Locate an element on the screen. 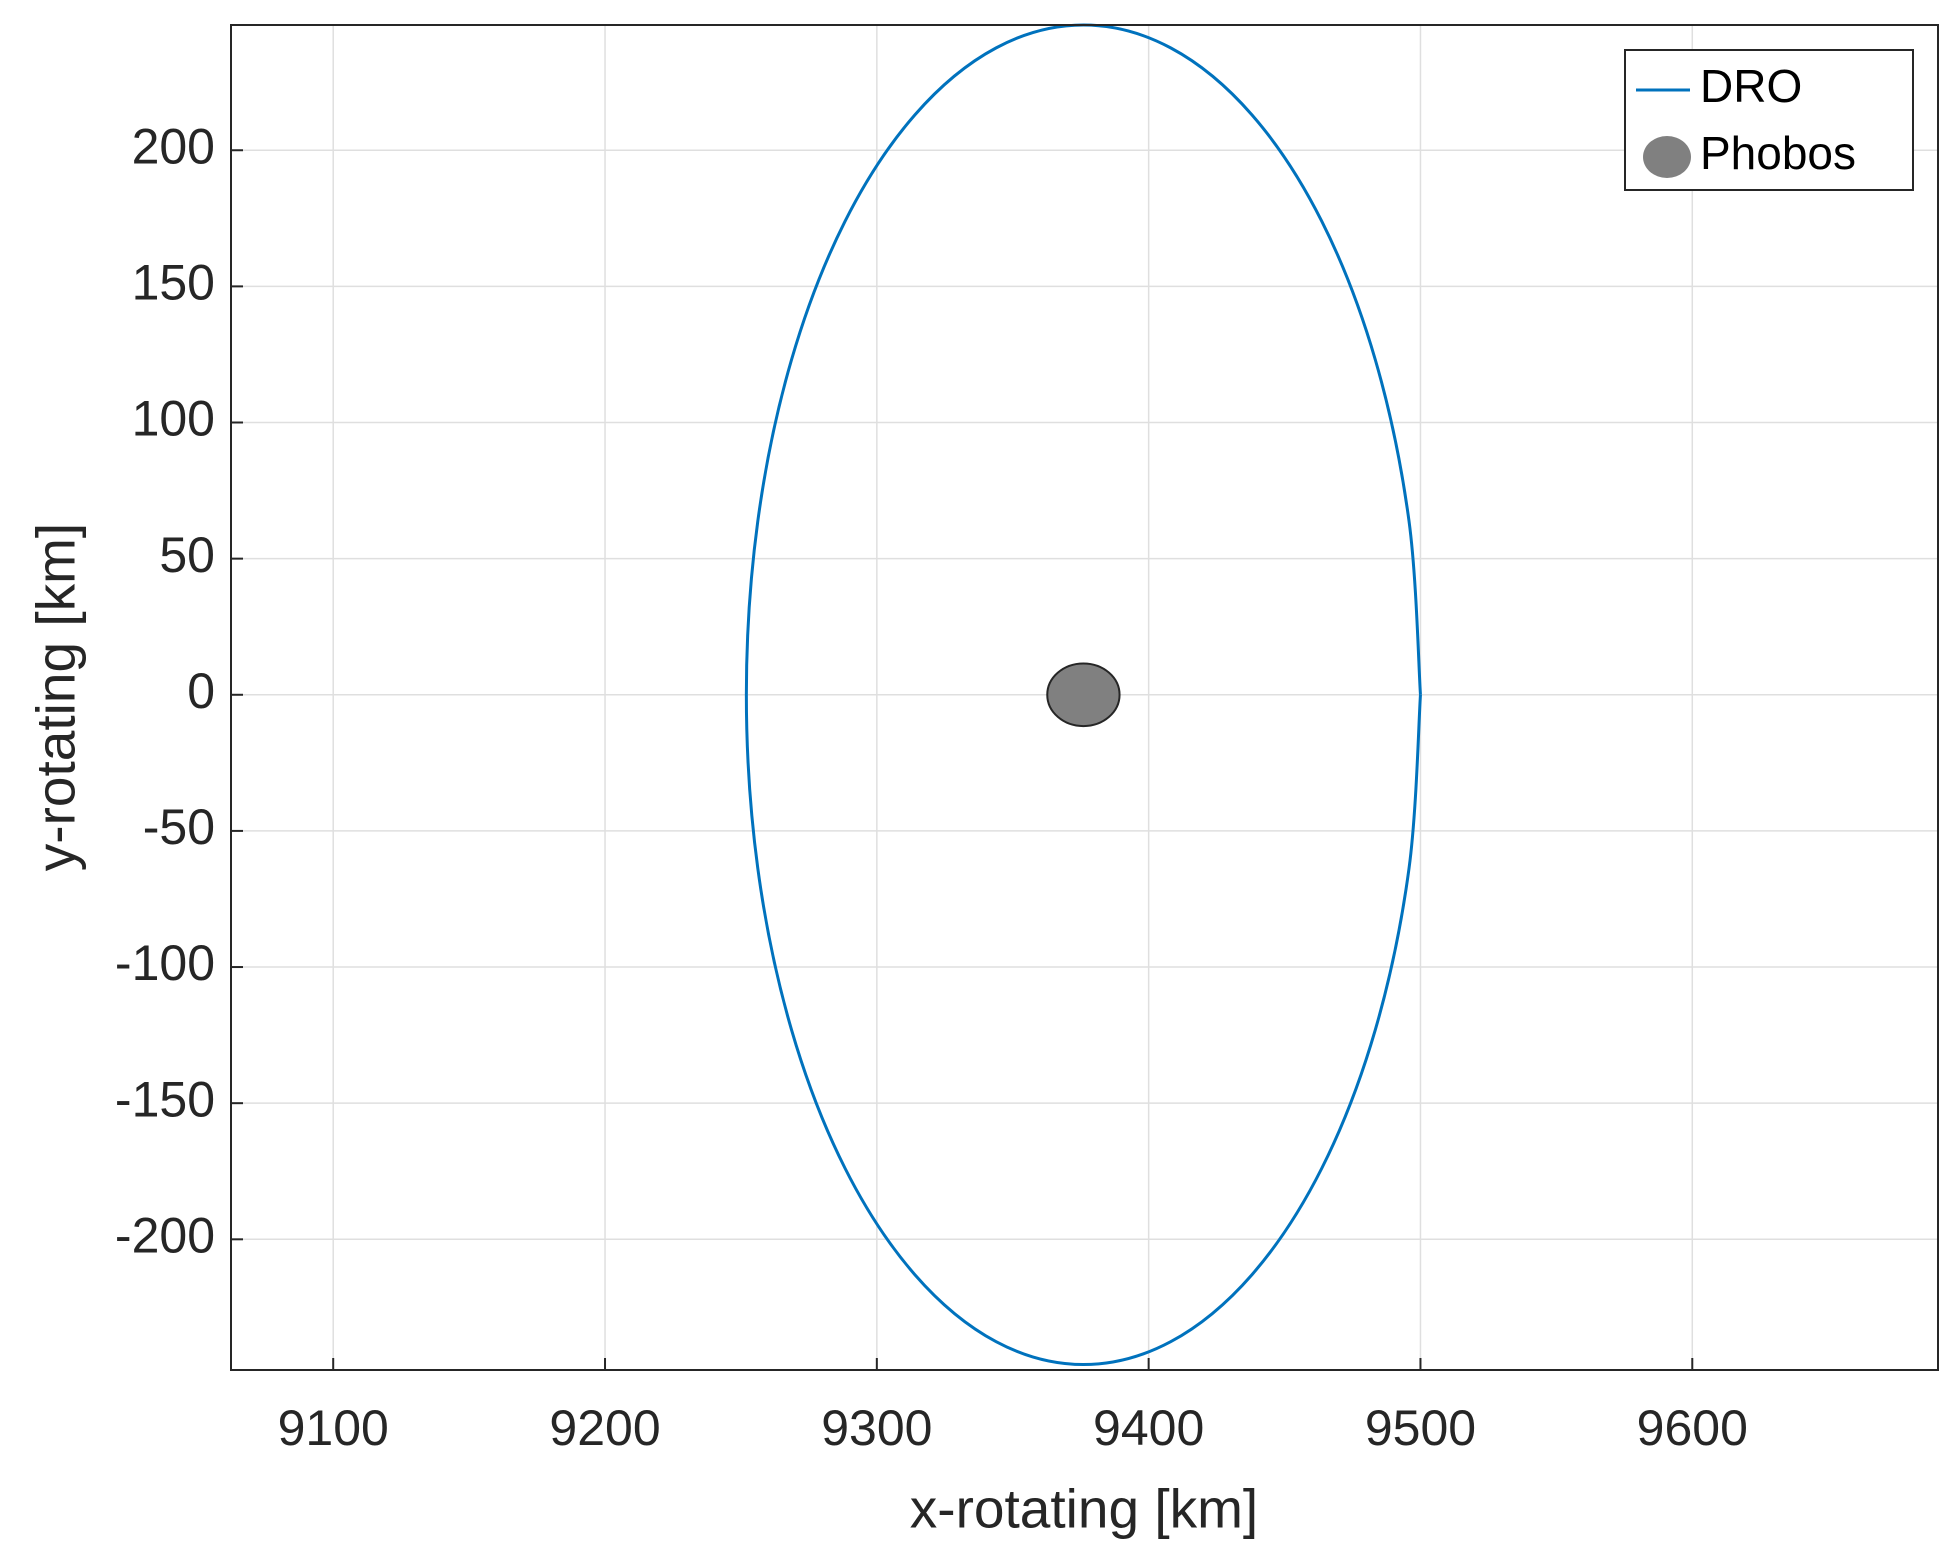 This screenshot has width=1957, height=1560. x-axis-label: x-rotating [km] is located at coordinates (1084, 1509).